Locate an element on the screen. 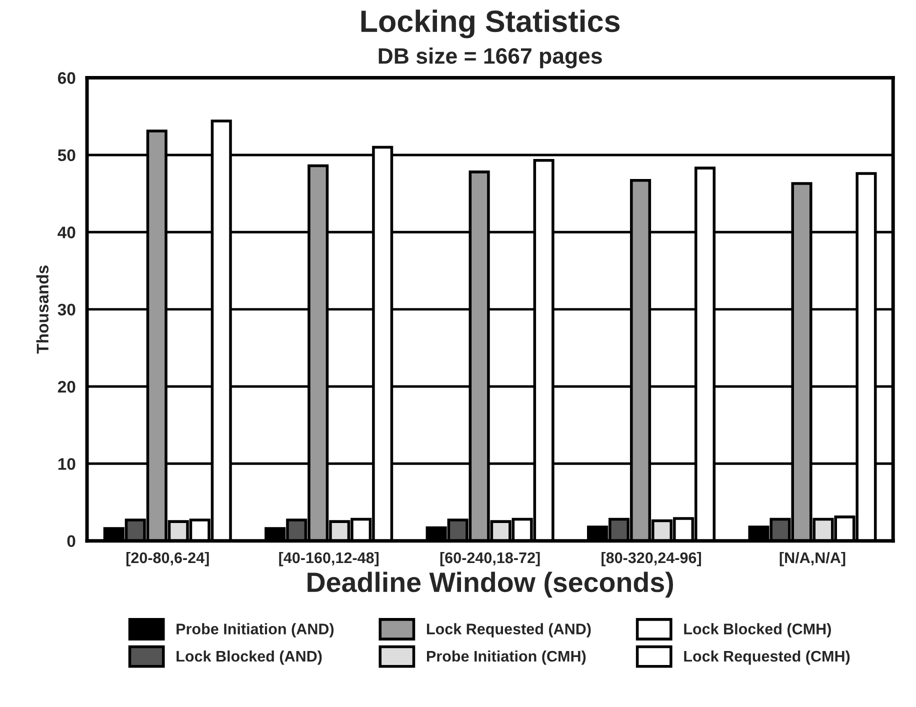 Image resolution: width=916 pixels, height=707 pixels. legend-label: Lock Requested (AND) is located at coordinates (508, 630).